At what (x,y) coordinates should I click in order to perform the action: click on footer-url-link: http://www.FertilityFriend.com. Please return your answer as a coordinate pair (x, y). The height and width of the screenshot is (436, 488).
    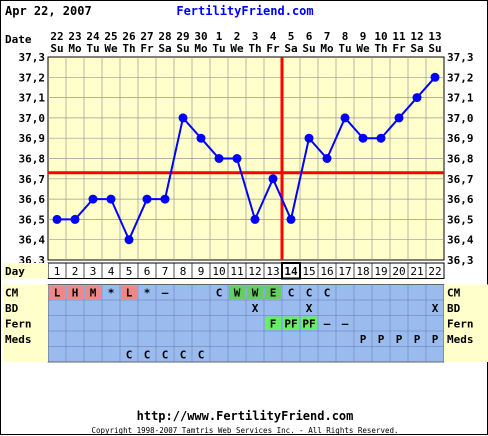
    Looking at the image, I should click on (245, 416).